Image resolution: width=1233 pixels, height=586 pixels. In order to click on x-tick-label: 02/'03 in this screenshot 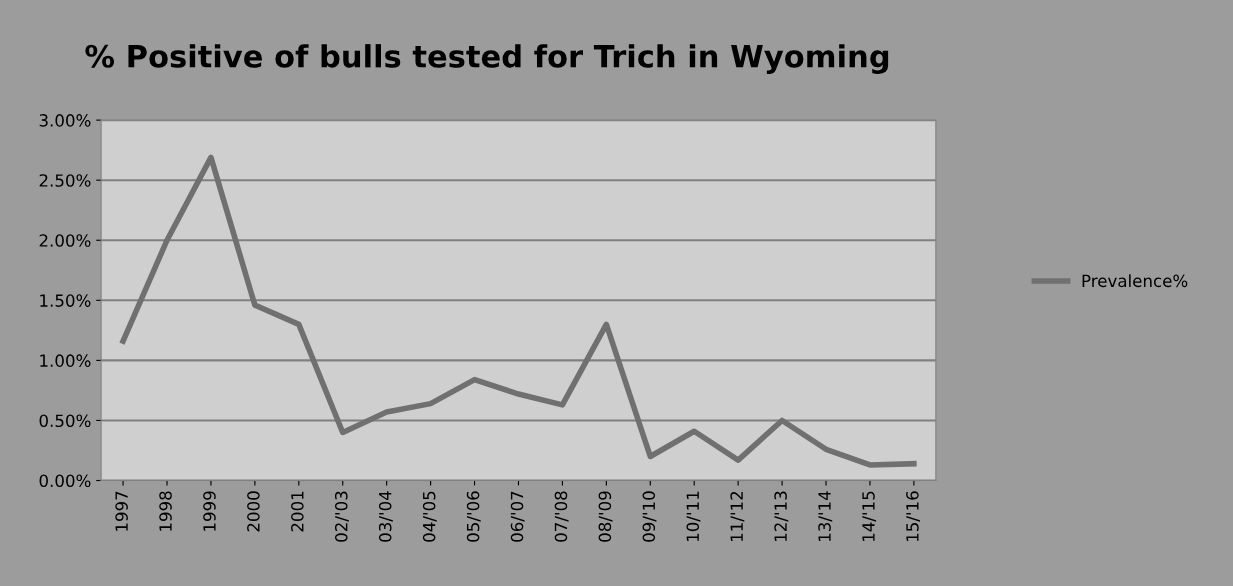, I will do `click(341, 516)`.